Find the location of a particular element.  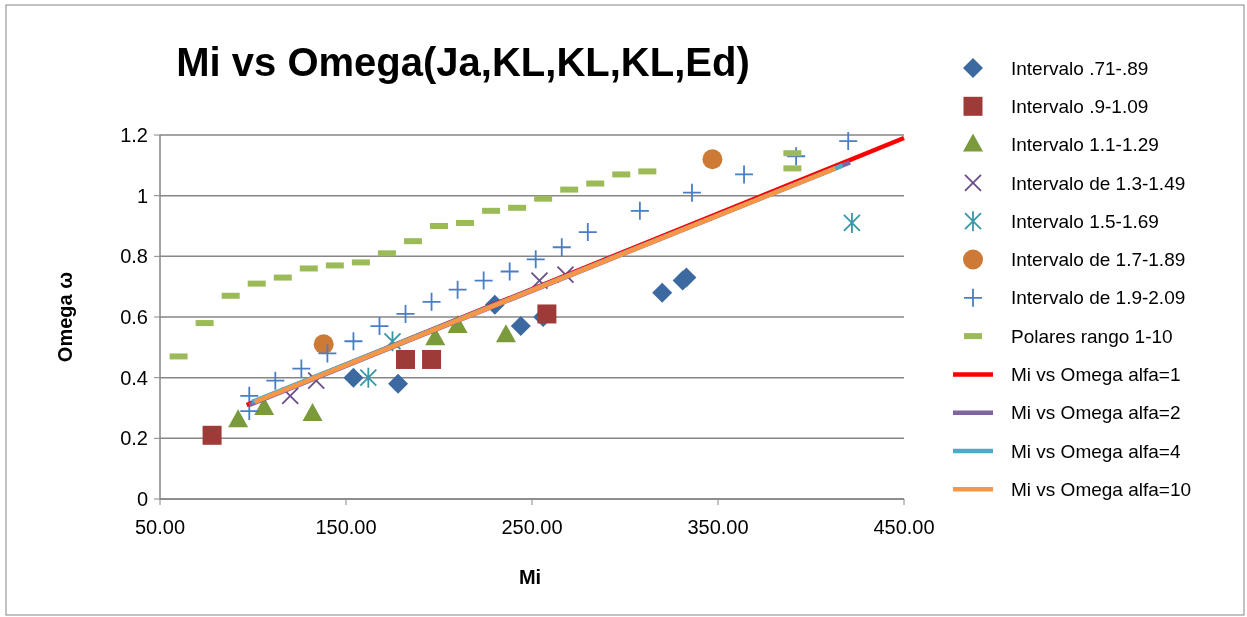

legend-label: Intervalo de 1.7-1.89 is located at coordinates (1098, 260).